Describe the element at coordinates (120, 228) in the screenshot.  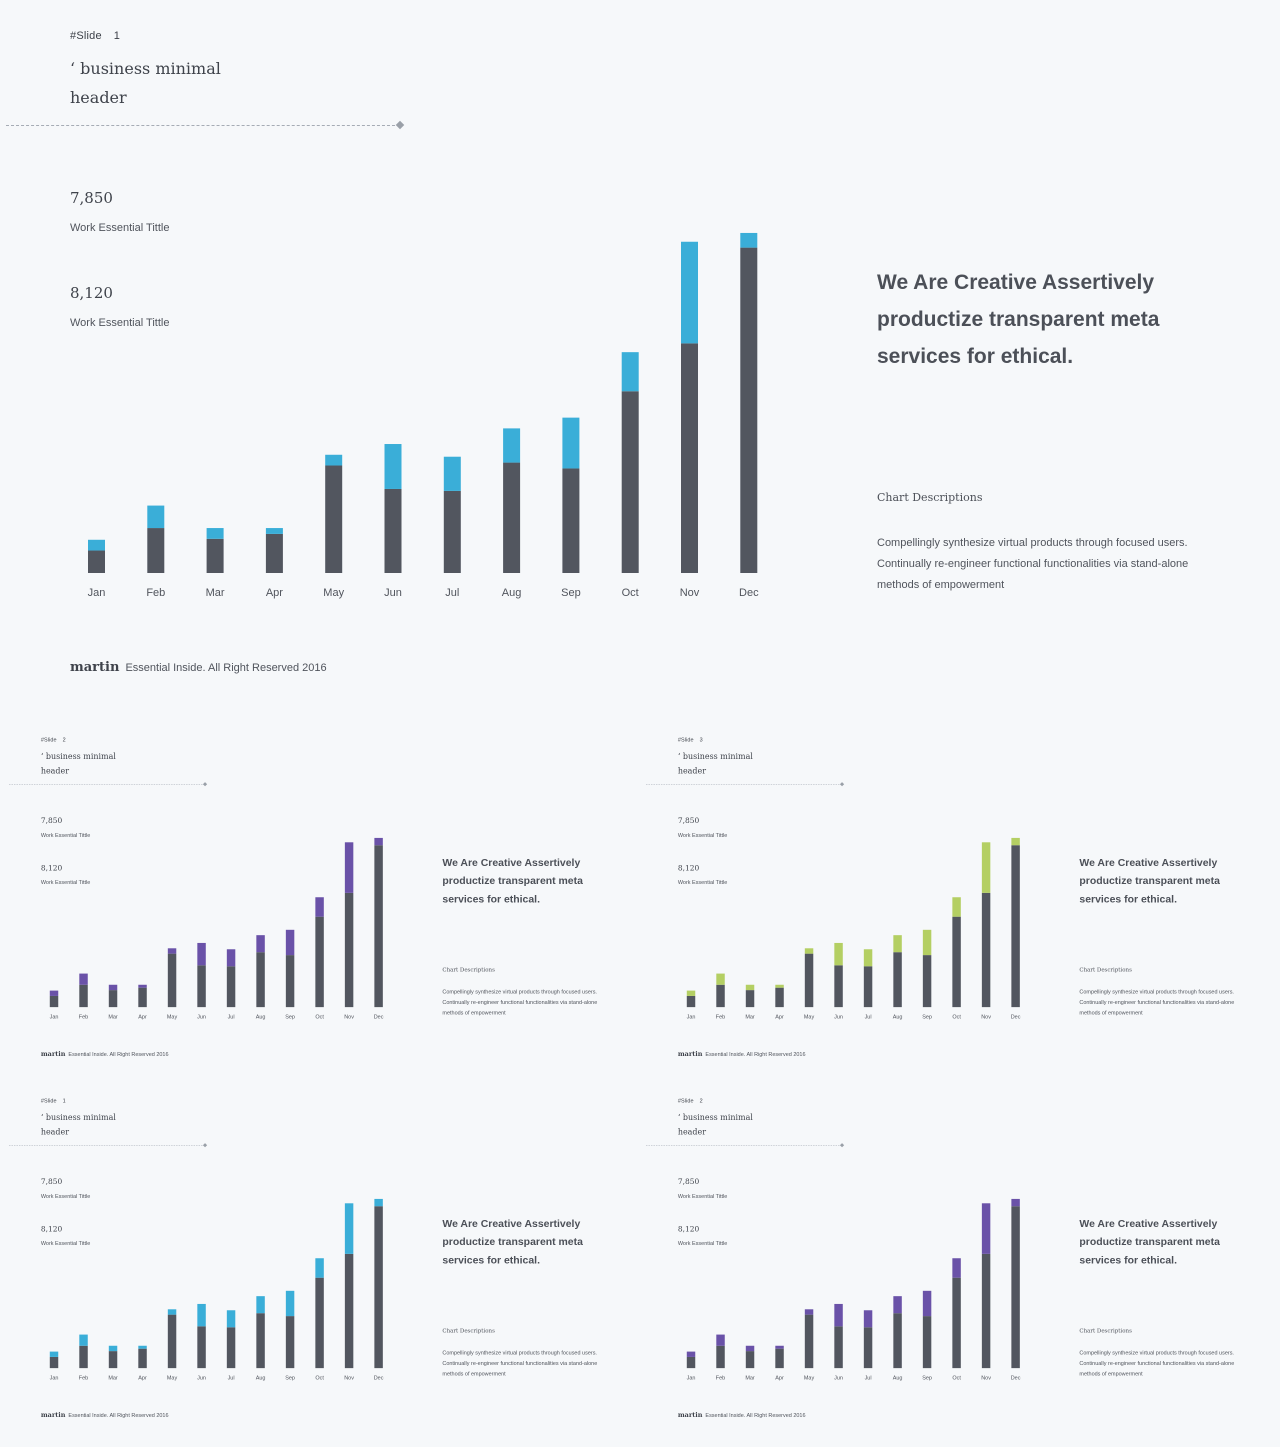
I see `stat-1-label: Work Essential Tittle` at that location.